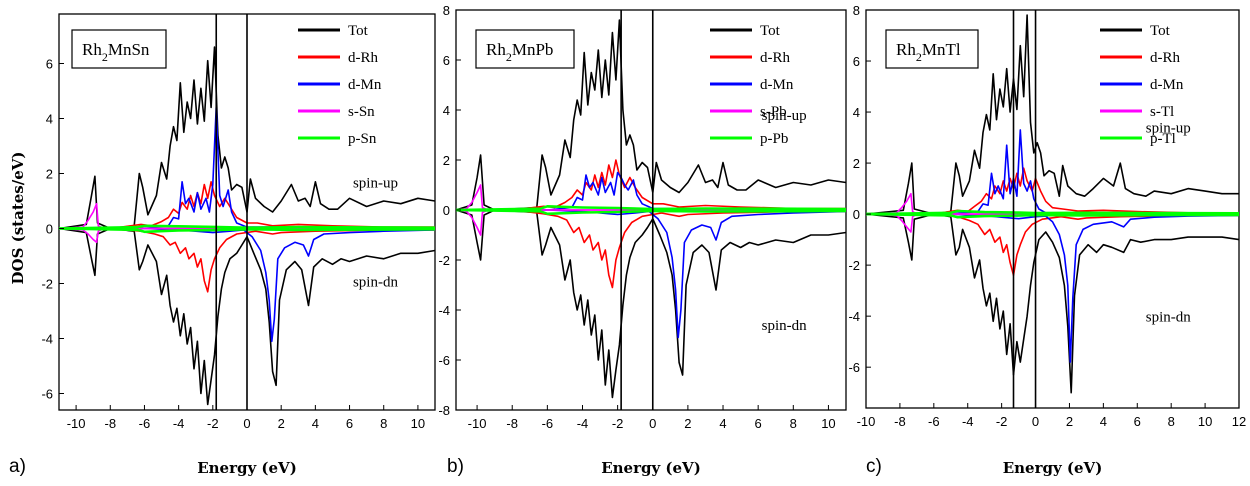 The image size is (1250, 486). Describe the element at coordinates (361, 112) in the screenshot. I see `legend-label: s-Sn` at that location.